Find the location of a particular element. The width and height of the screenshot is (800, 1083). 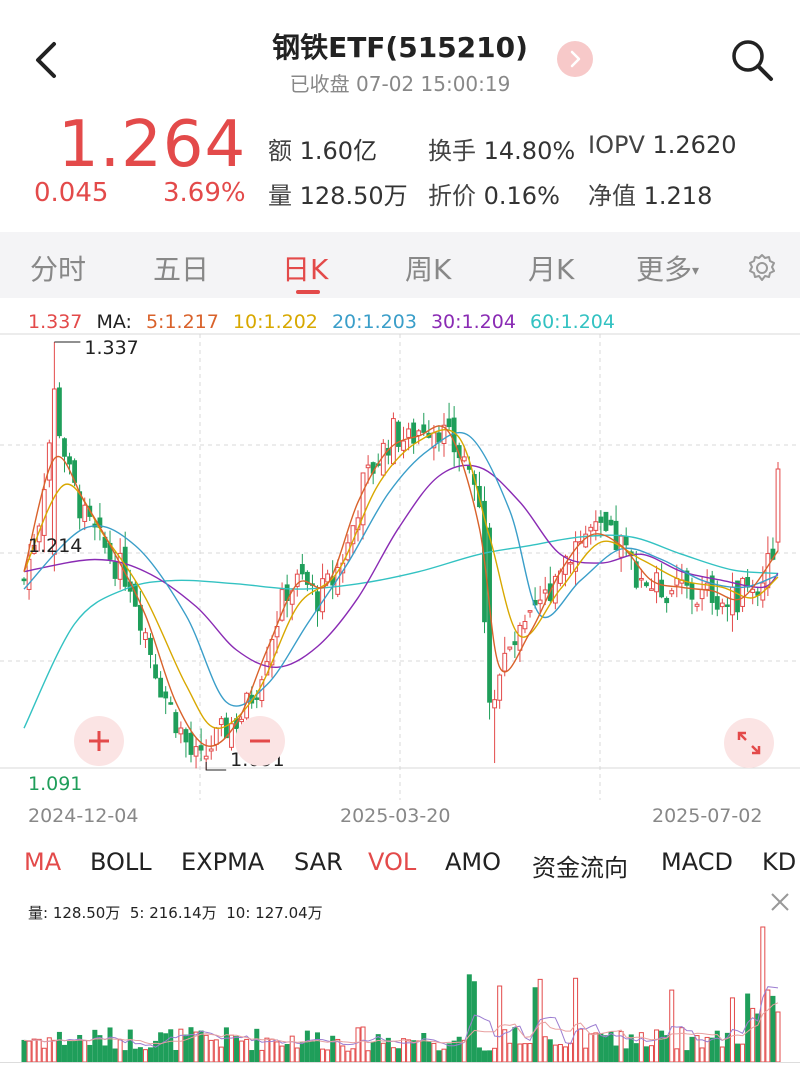

tab-5day: 五日 is located at coordinates (181, 269).